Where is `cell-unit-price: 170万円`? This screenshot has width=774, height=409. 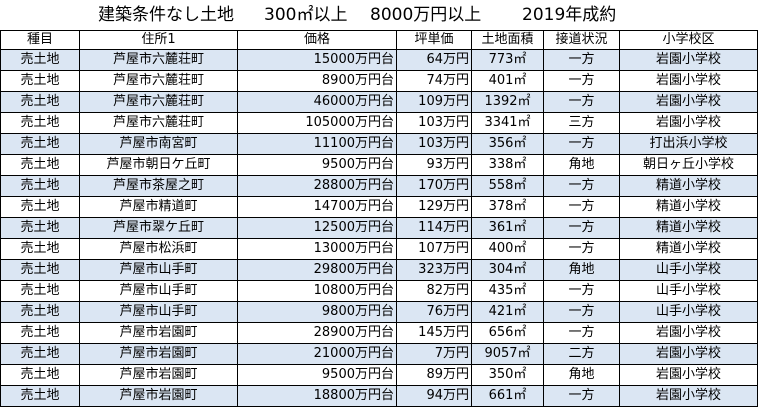 cell-unit-price: 170万円 is located at coordinates (434, 186).